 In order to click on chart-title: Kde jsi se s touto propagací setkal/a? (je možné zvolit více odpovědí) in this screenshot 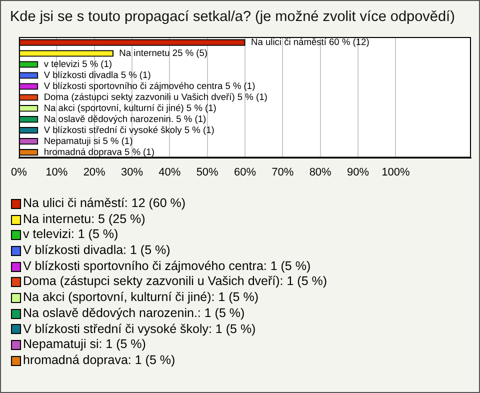, I will do `click(232, 17)`.